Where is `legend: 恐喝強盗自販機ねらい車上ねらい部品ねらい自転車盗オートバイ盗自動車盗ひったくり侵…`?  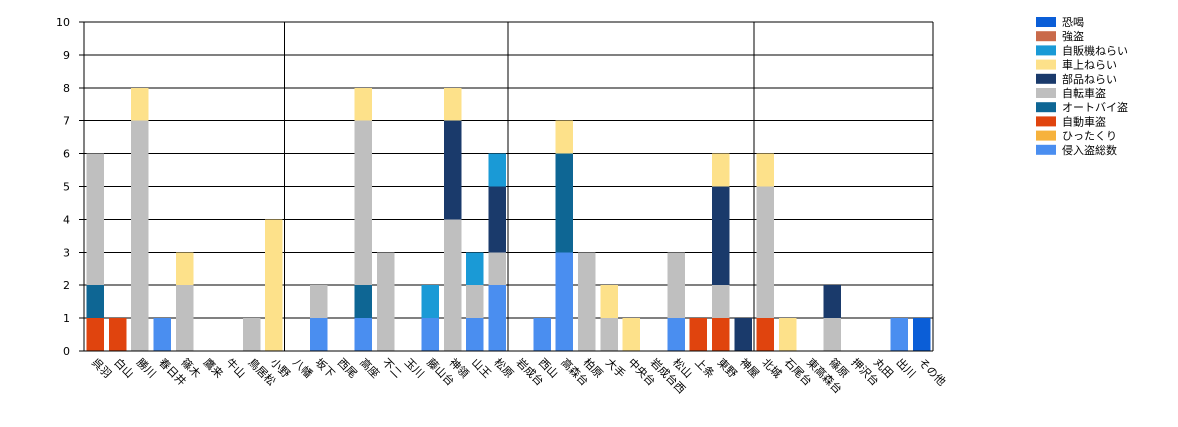 legend: 恐喝強盗自販機ねらい車上ねらい部品ねらい自転車盗オートバイ盗自動車盗ひったくり侵… is located at coordinates (1082, 86).